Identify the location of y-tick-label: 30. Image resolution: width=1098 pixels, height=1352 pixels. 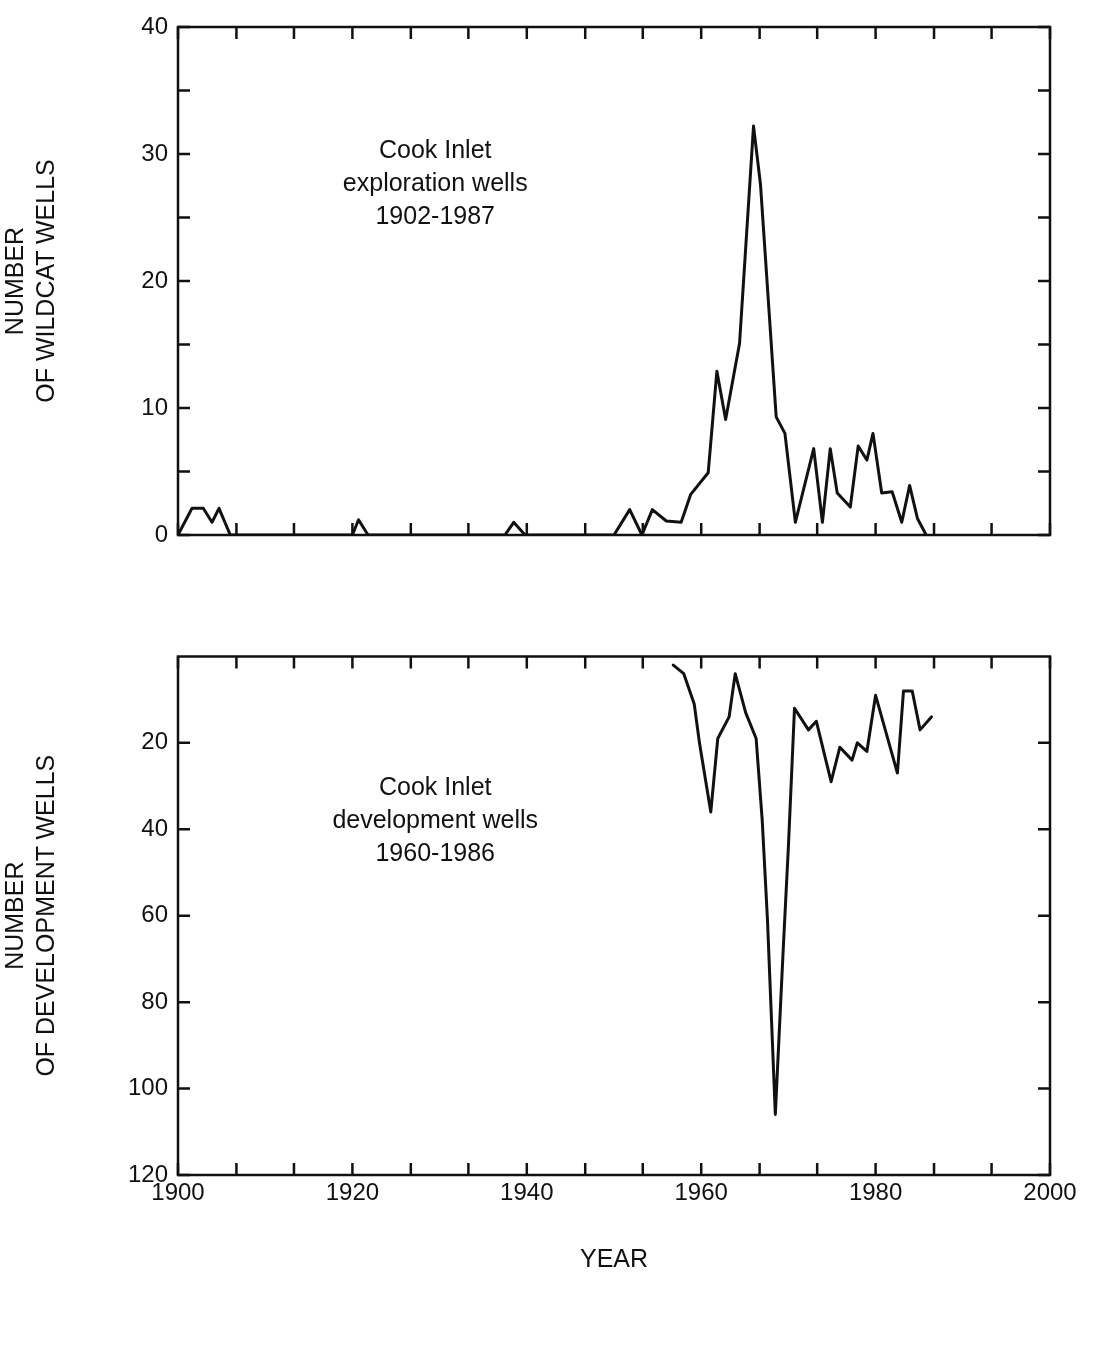
(154, 152).